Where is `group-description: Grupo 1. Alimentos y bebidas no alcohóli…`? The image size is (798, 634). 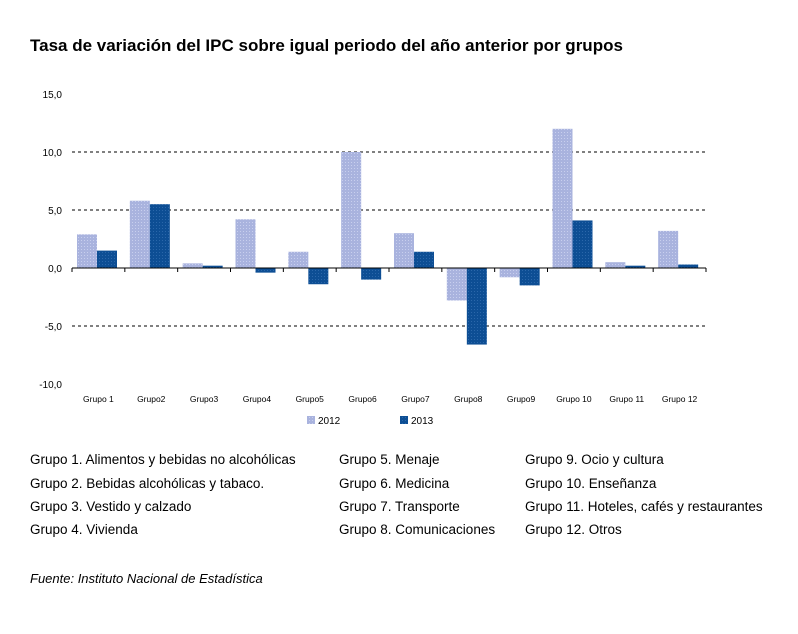
group-description: Grupo 1. Alimentos y bebidas no alcohóli… is located at coordinates (163, 459).